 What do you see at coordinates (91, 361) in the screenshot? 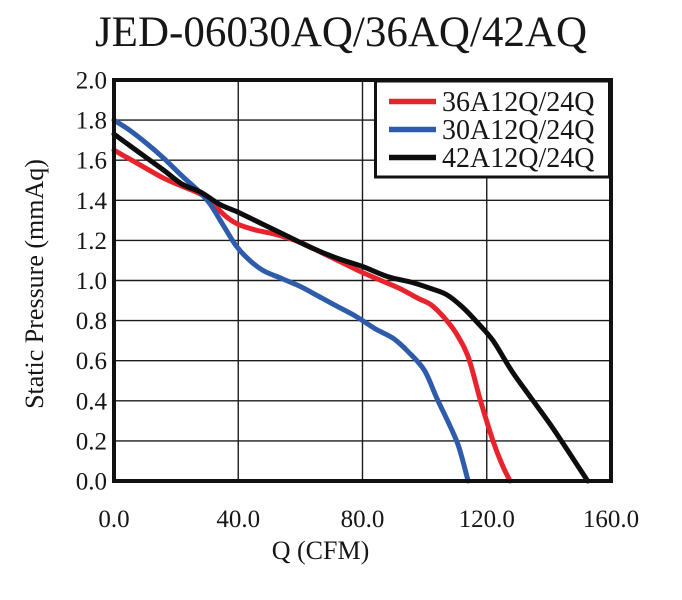
I see `y-tick-label: 0.6` at bounding box center [91, 361].